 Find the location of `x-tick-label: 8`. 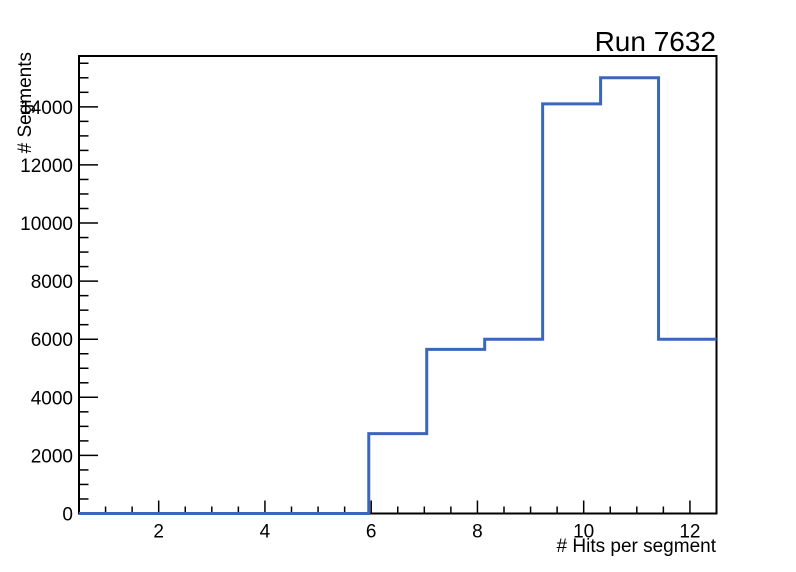

x-tick-label: 8 is located at coordinates (477, 532).